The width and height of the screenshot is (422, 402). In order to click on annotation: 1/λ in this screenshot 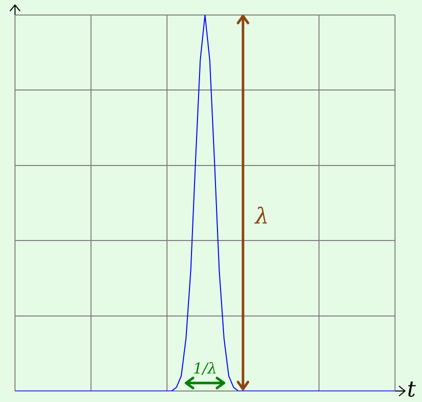, I will do `click(205, 368)`.